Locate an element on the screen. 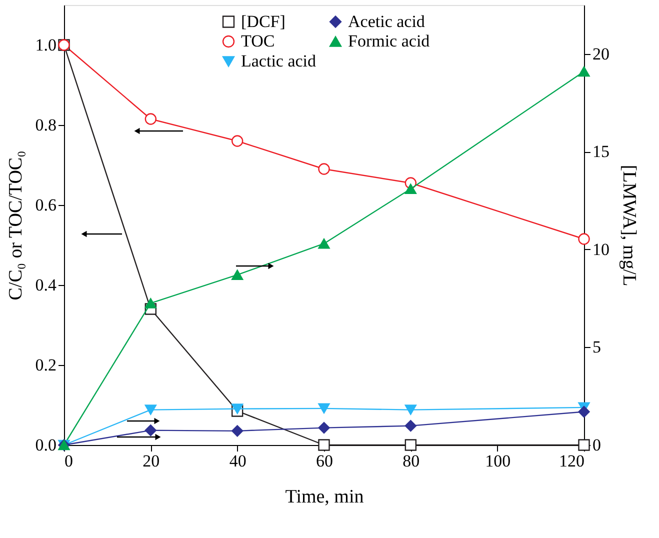 The image size is (659, 538). y-tick-label: 1.0 is located at coordinates (45, 45).